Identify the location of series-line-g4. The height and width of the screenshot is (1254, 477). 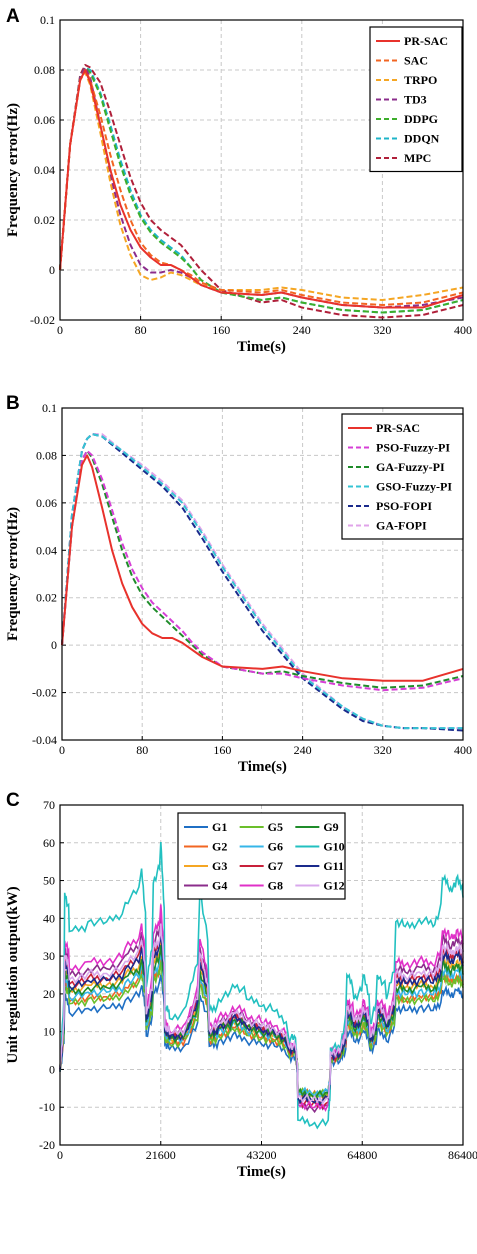
(261, 1013).